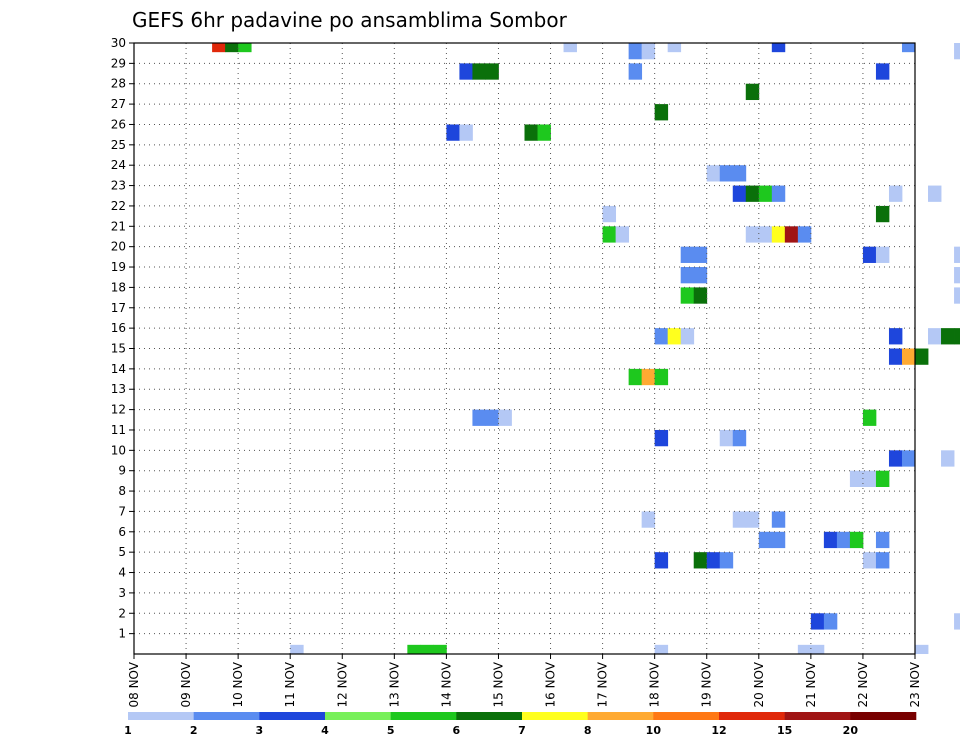  Describe the element at coordinates (260, 730) in the screenshot. I see `legend-label: 3` at that location.